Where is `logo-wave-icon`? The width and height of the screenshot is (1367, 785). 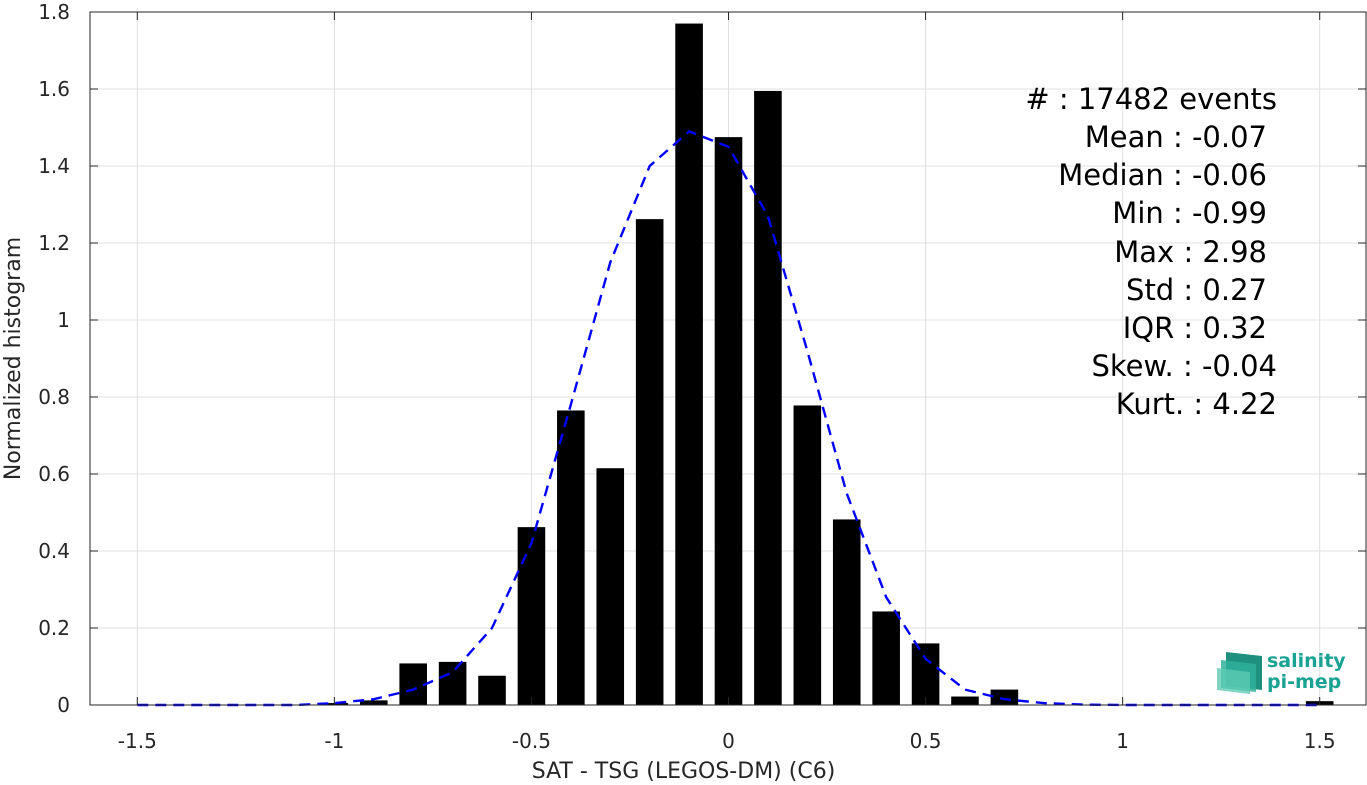 logo-wave-icon is located at coordinates (1239, 673).